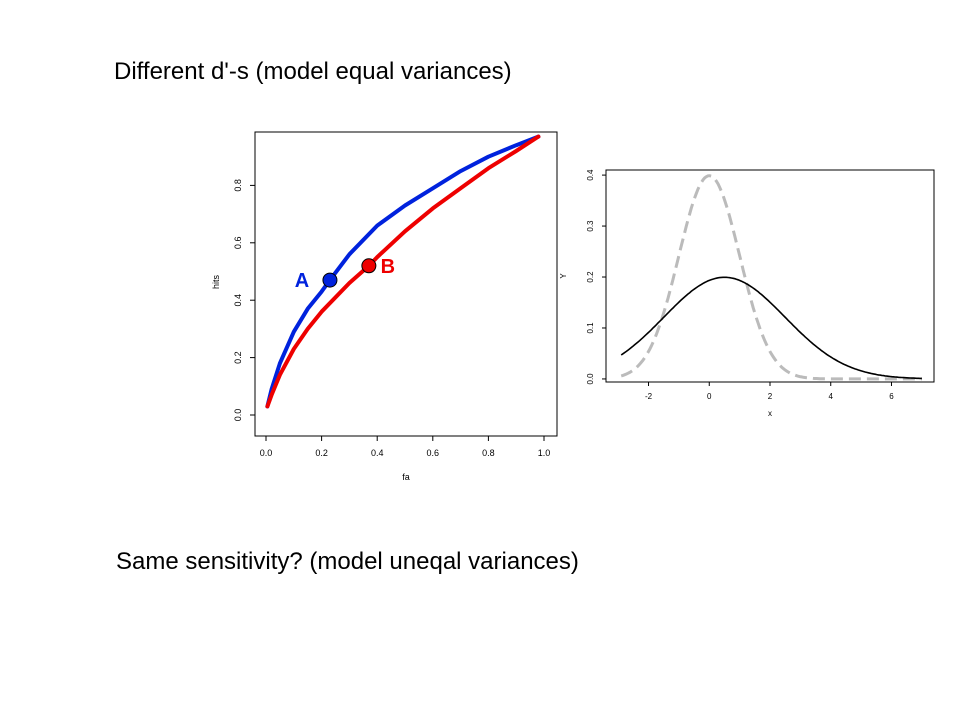 This screenshot has height=720, width=960. Describe the element at coordinates (590, 277) in the screenshot. I see `density-y-tick-label: 0.2` at that location.